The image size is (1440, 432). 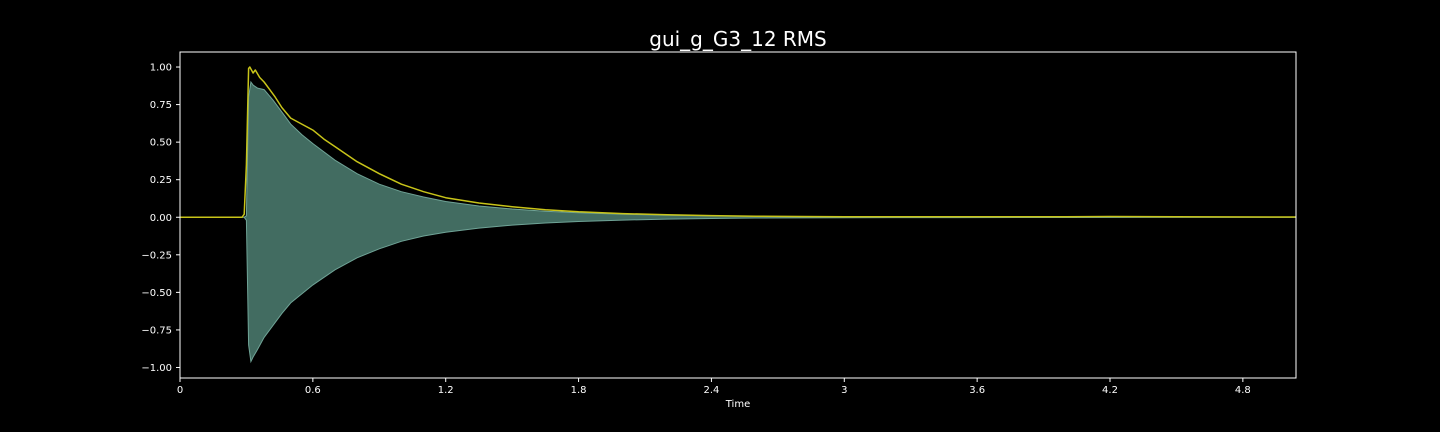 I want to click on x-tick-label: 0, so click(x=180, y=390).